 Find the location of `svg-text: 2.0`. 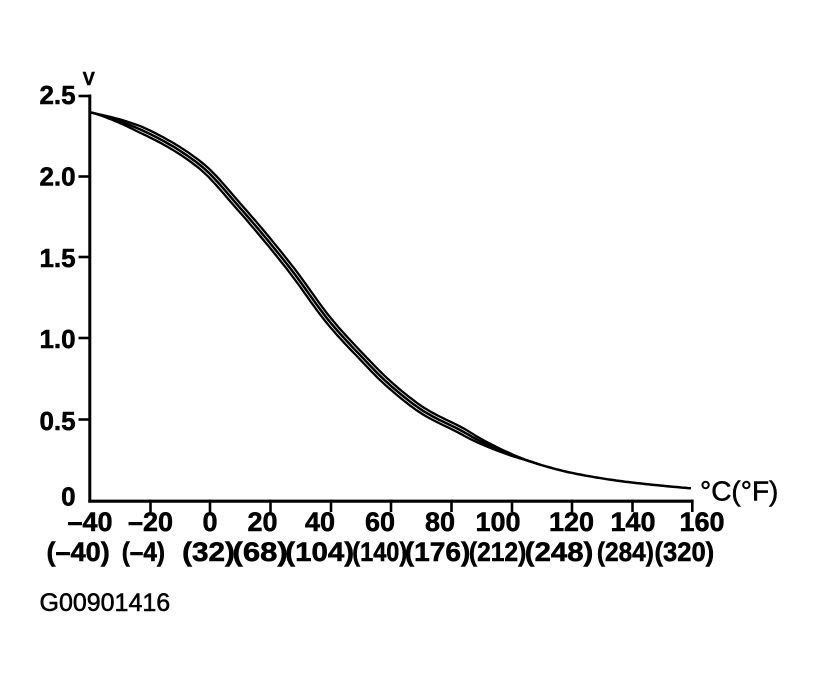

svg-text: 2.0 is located at coordinates (57, 177).